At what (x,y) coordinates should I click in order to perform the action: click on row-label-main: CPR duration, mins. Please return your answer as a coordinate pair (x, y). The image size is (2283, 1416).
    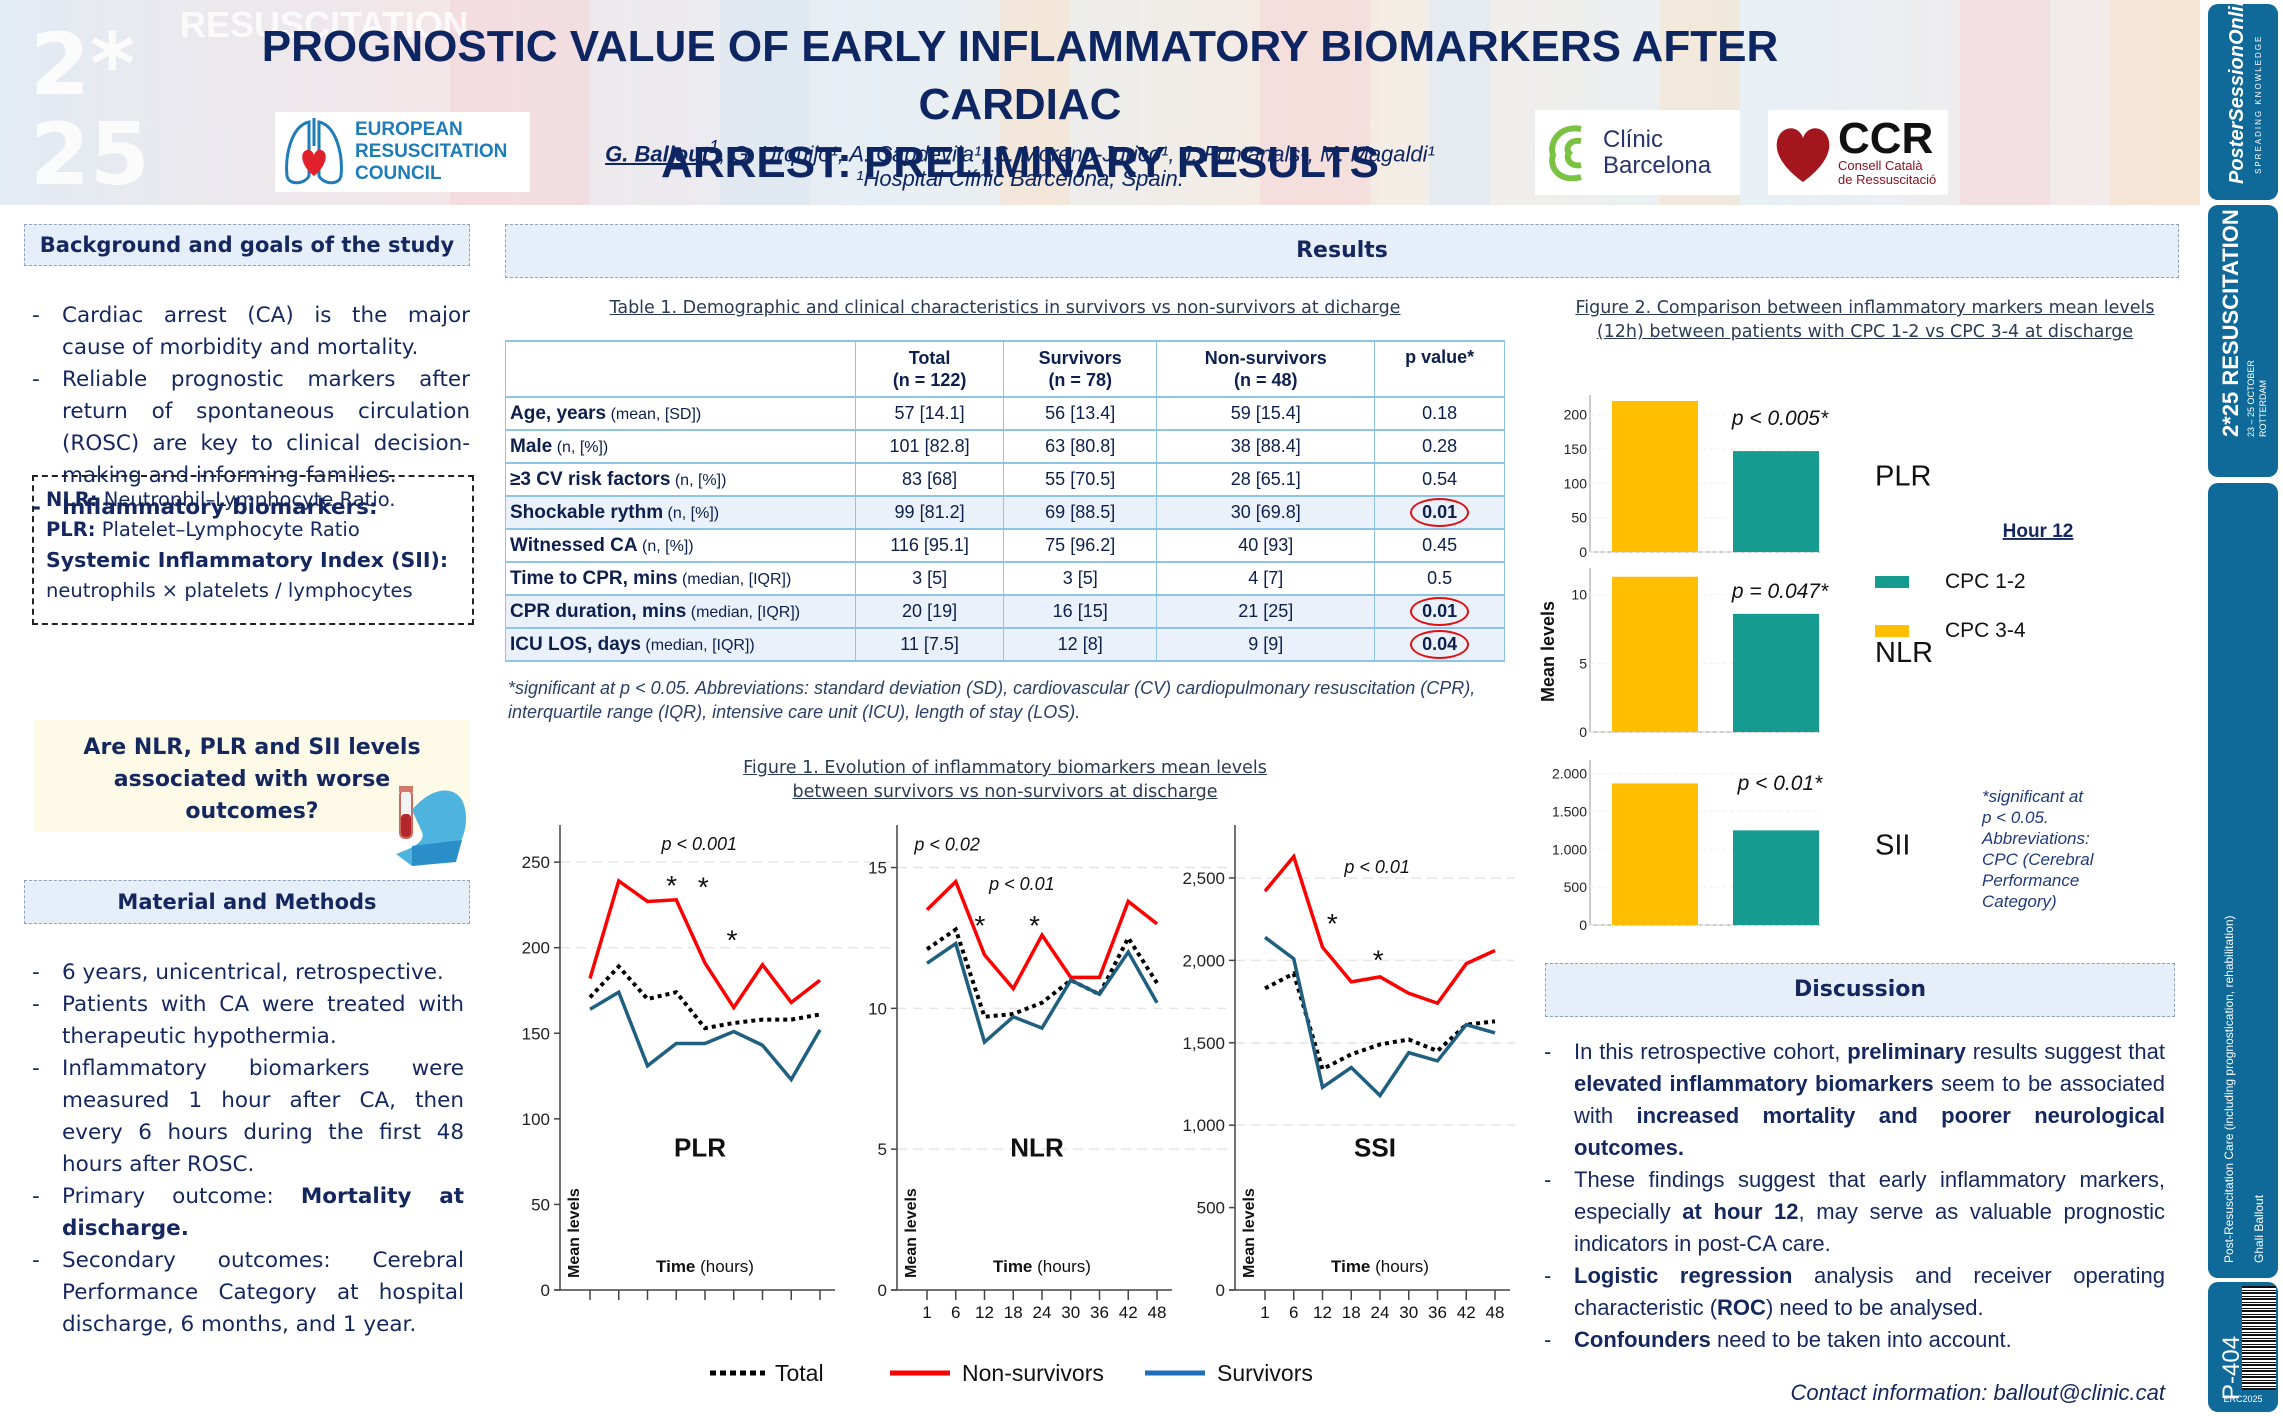
    Looking at the image, I should click on (598, 611).